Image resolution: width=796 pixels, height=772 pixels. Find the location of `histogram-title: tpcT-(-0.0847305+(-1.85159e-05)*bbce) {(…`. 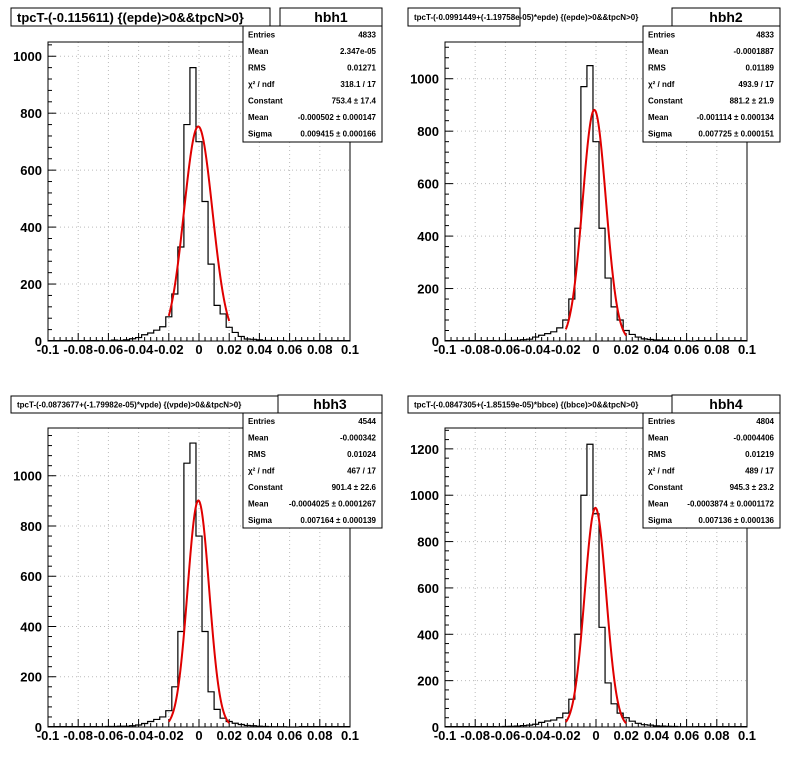

histogram-title: tpcT-(-0.0847305+(-1.85159e-05)*bbce) {(… is located at coordinates (526, 405).